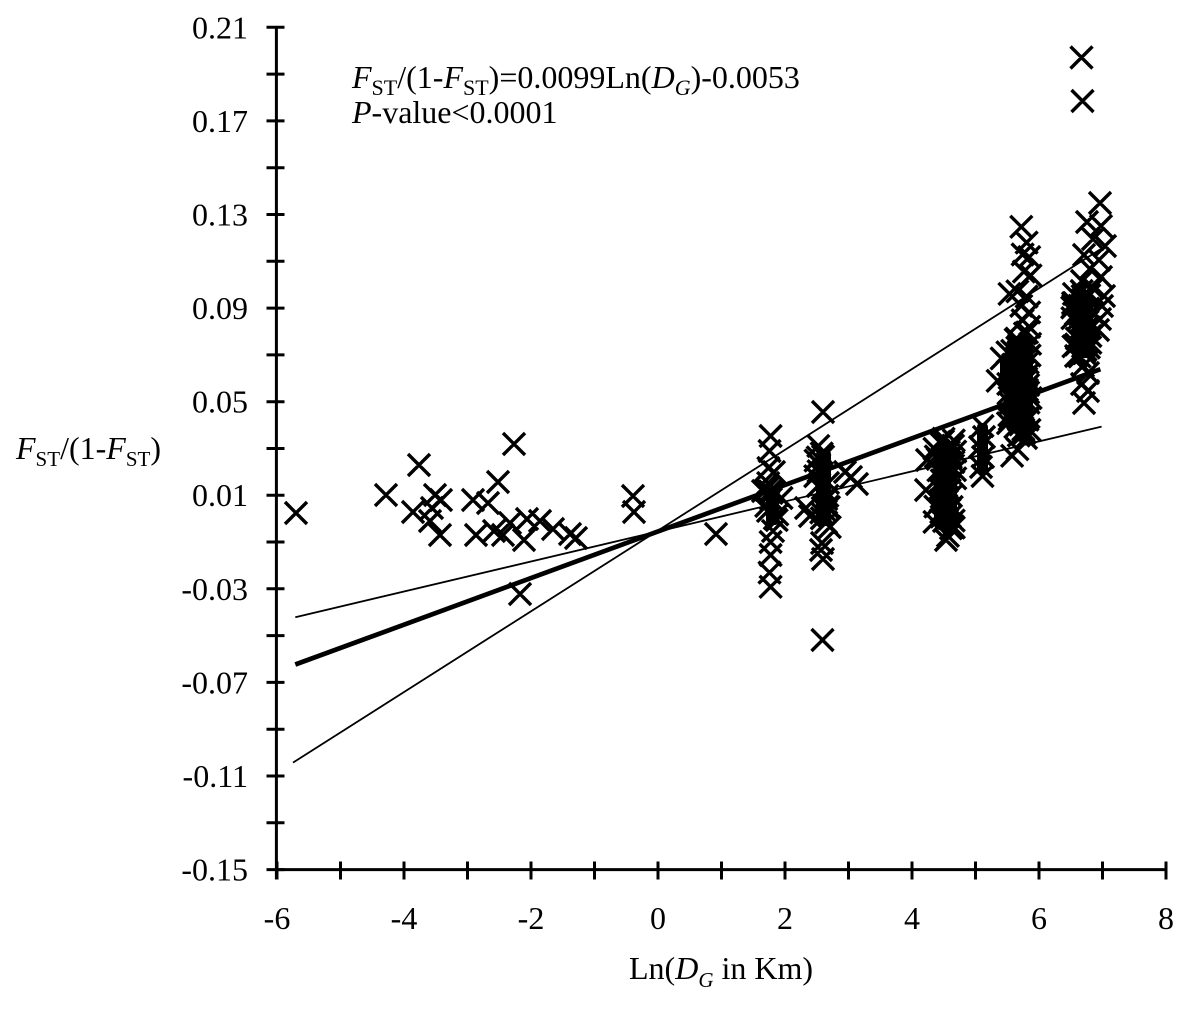  I want to click on svg-text: -2, so click(531, 918).